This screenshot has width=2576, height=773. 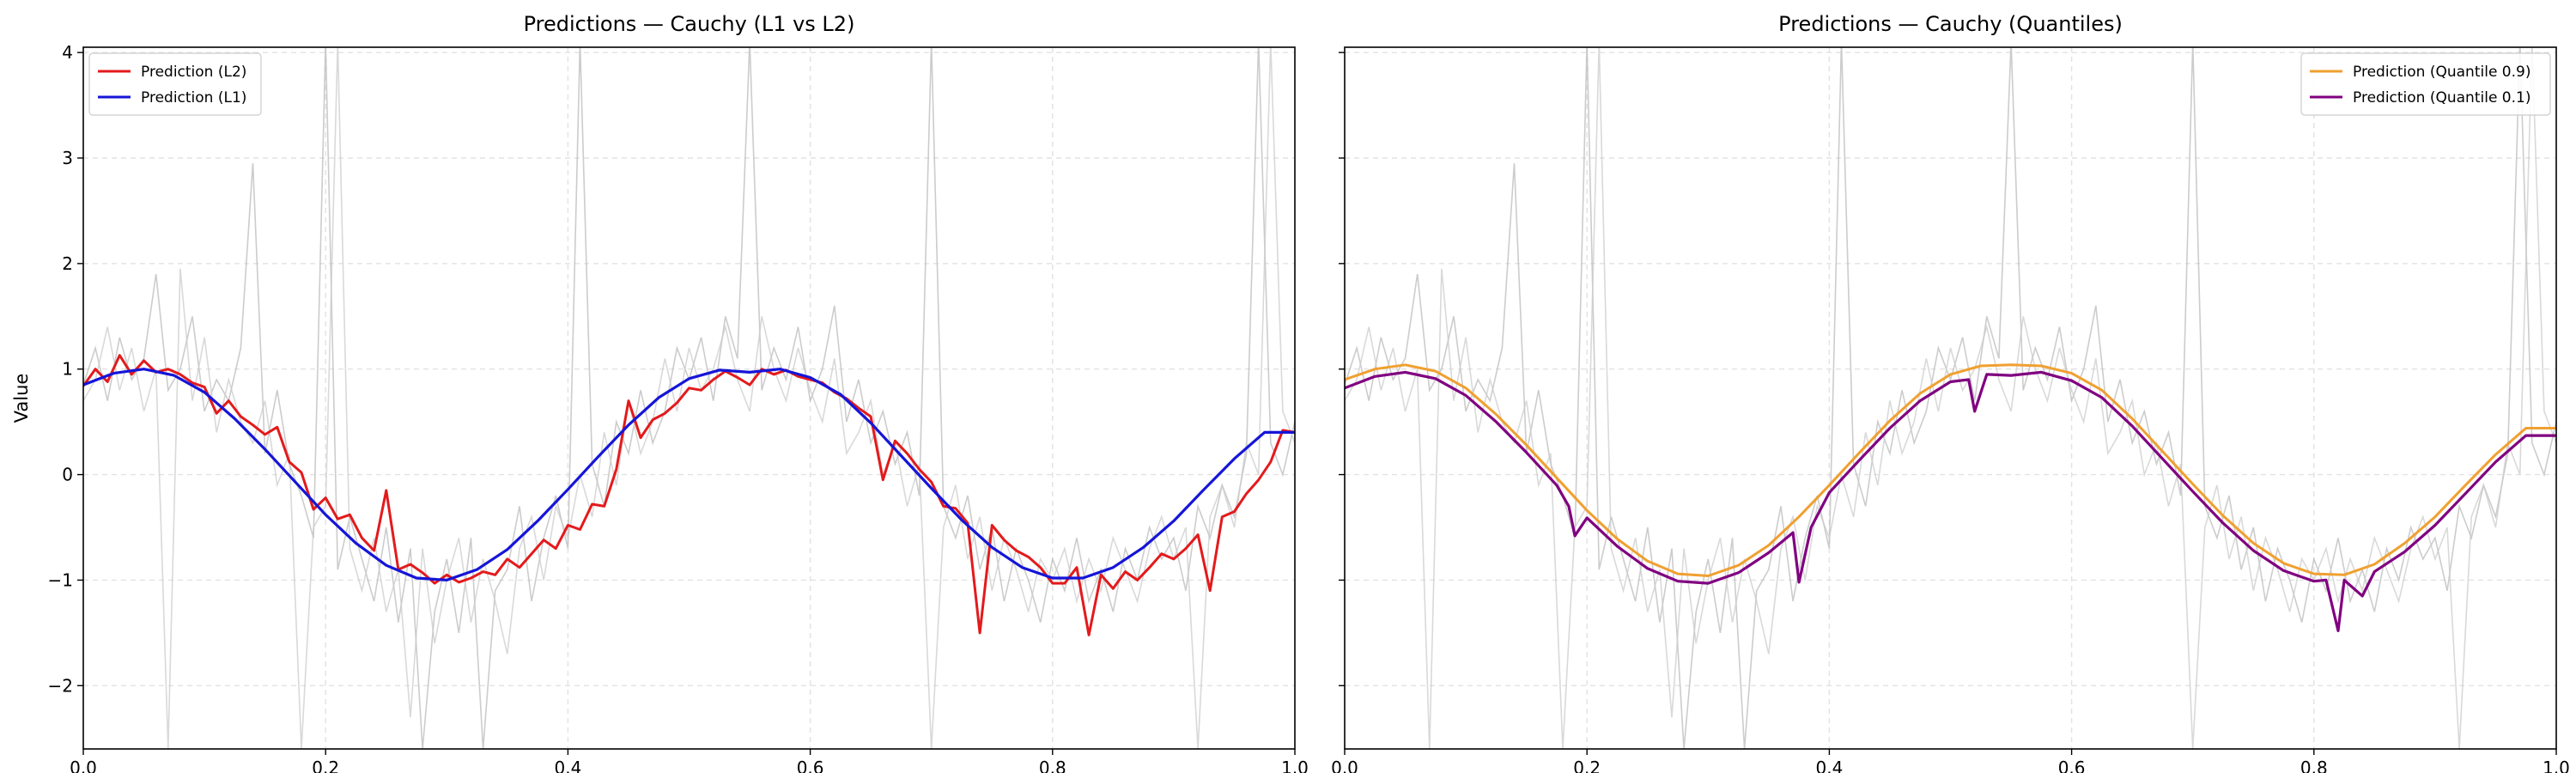 I want to click on left-x-tick-label: 0.8, so click(x=1052, y=765).